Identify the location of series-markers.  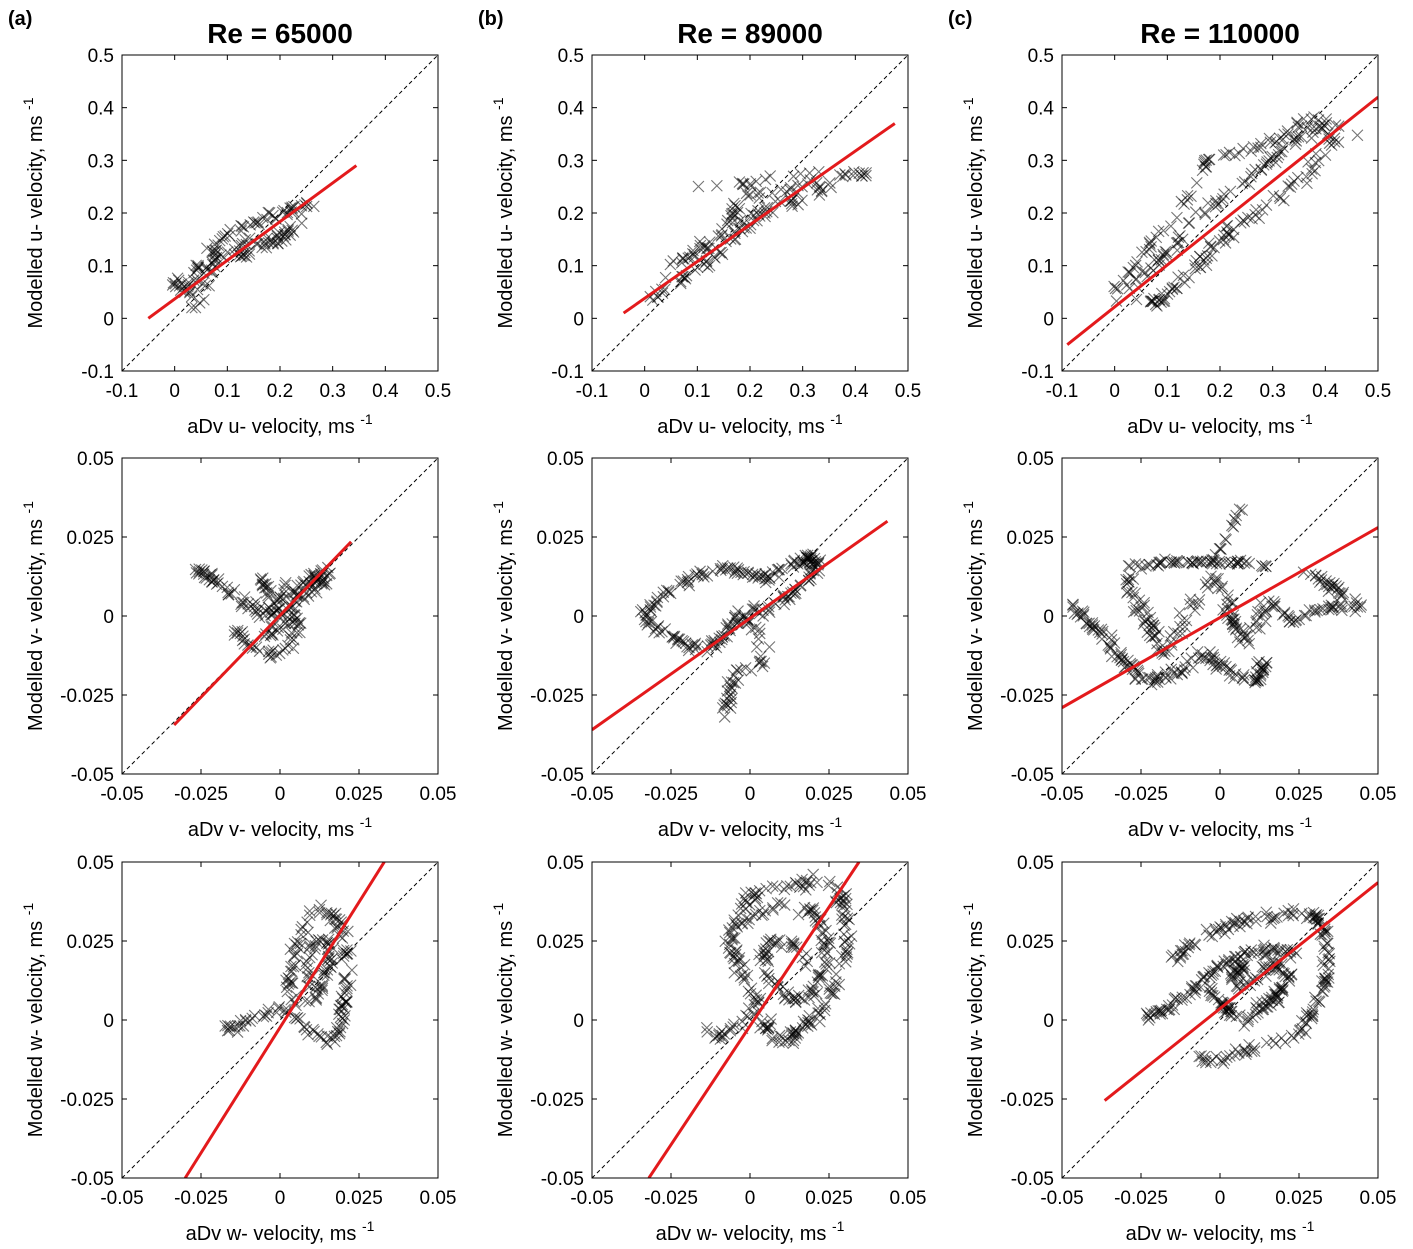
(1217, 597).